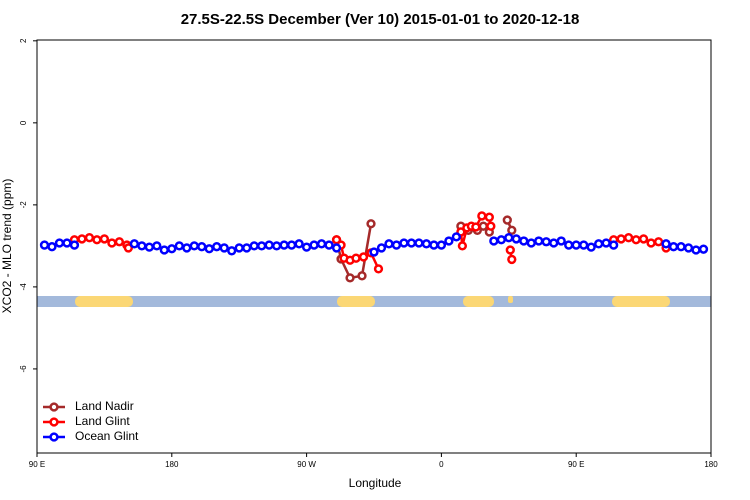  What do you see at coordinates (23, 40) in the screenshot?
I see `y-tick-label: 2` at bounding box center [23, 40].